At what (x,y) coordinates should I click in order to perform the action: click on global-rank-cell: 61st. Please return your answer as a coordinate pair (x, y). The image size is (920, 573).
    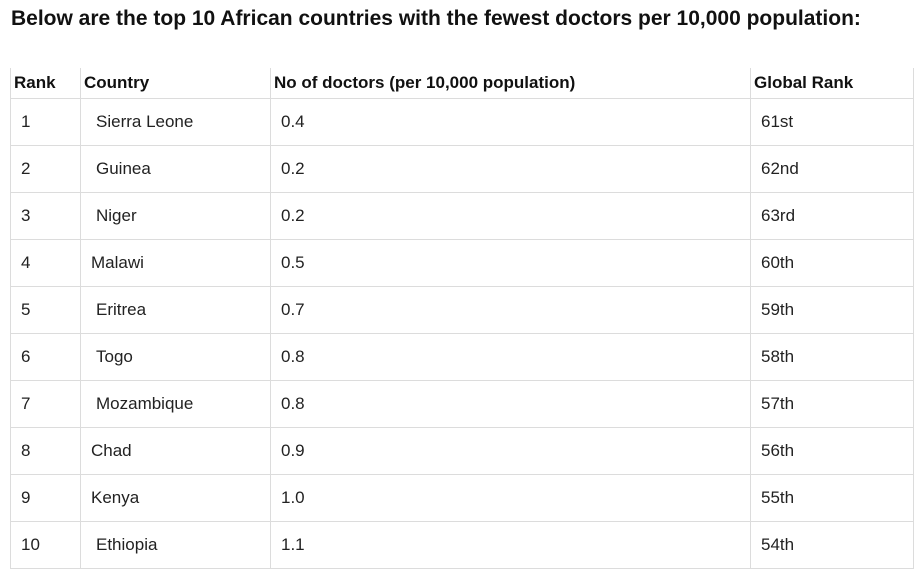
    Looking at the image, I should click on (832, 122).